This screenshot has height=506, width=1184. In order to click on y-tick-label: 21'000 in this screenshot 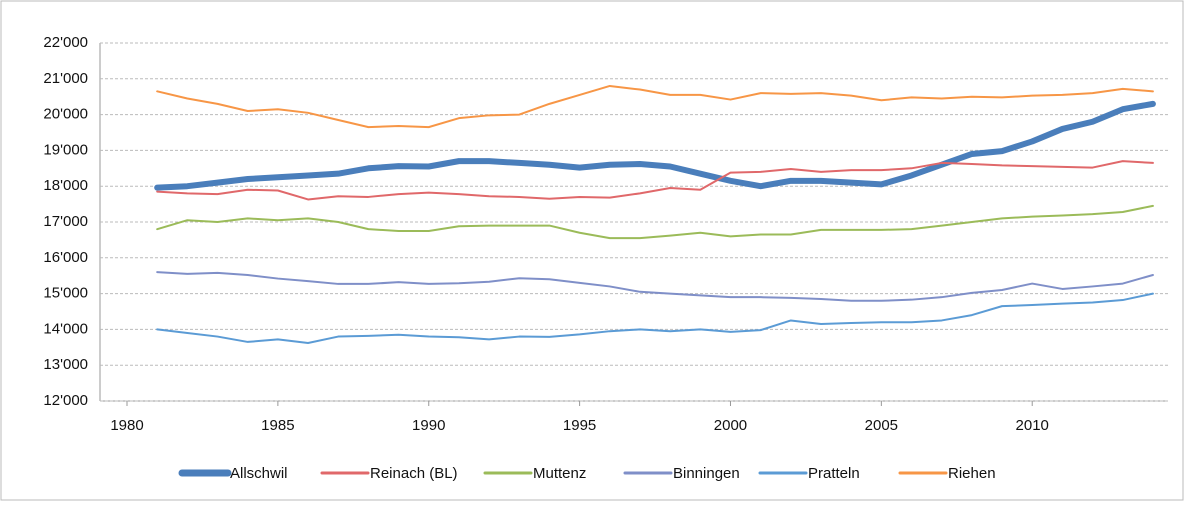, I will do `click(65, 78)`.